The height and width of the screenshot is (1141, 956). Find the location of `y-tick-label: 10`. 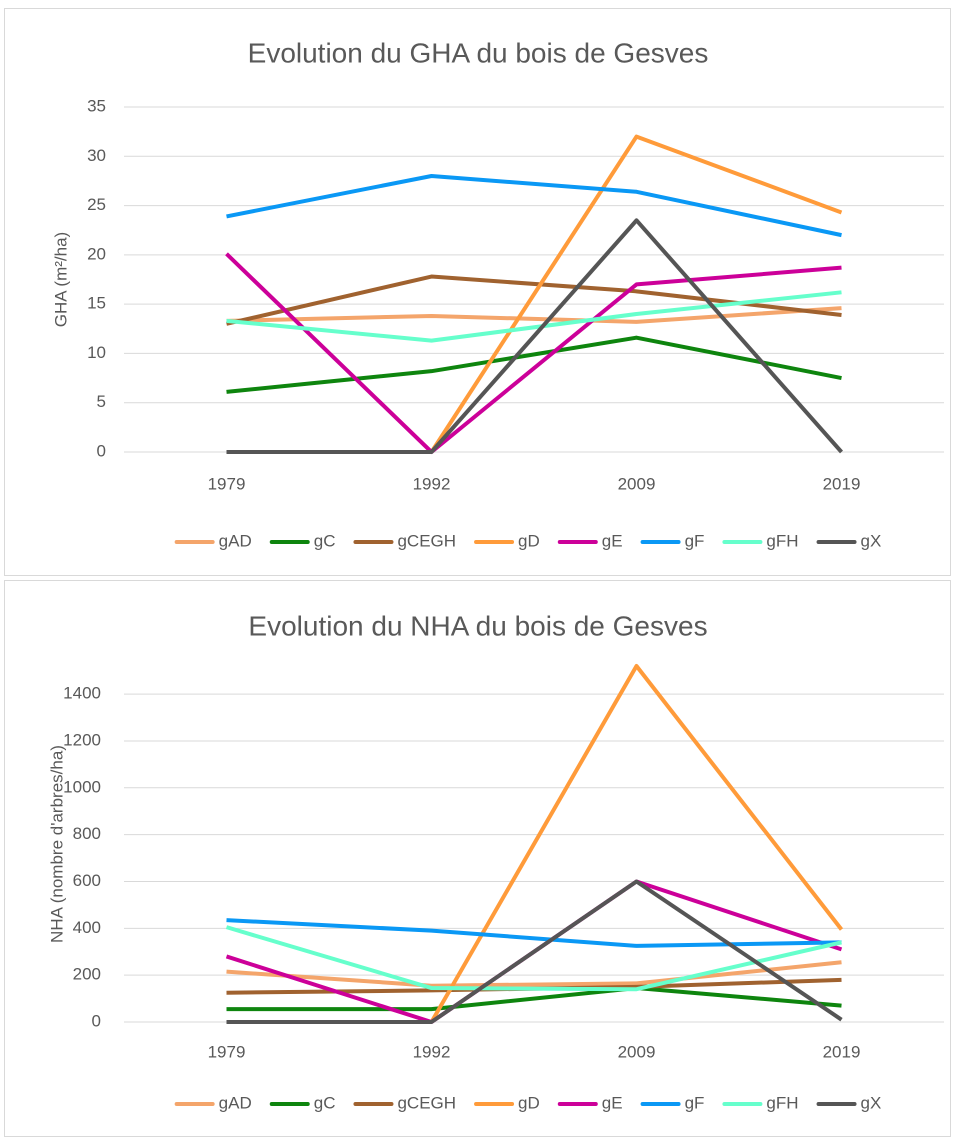

y-tick-label: 10 is located at coordinates (96, 352).